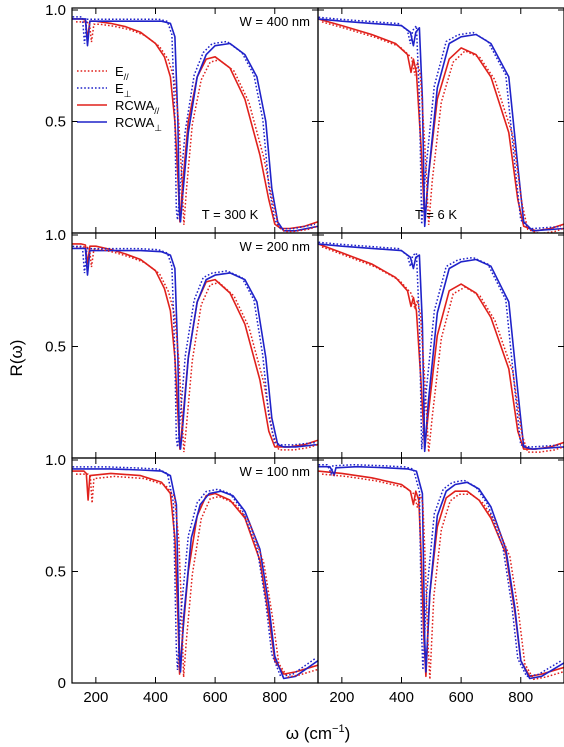 The height and width of the screenshot is (747, 564). I want to click on x-axis-title-sup: −1, so click(338, 729).